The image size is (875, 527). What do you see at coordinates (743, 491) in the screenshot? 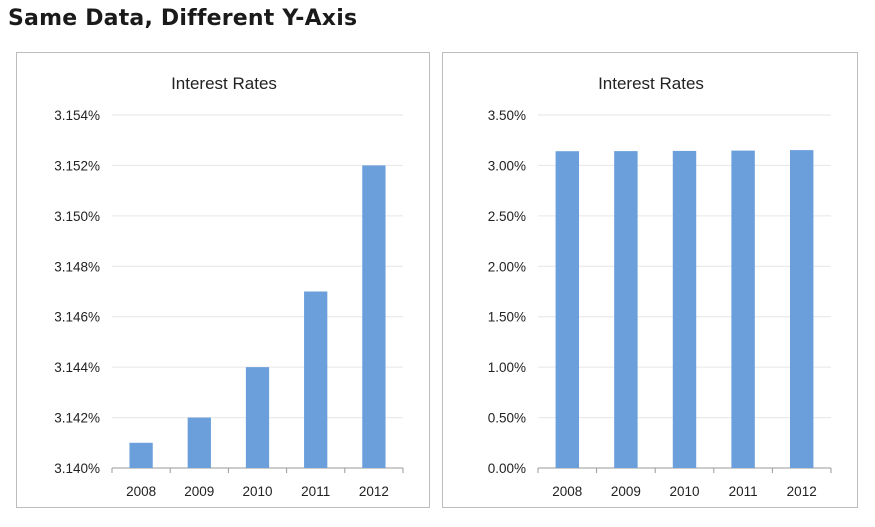
I see `right-x-tick-label: 2011` at bounding box center [743, 491].